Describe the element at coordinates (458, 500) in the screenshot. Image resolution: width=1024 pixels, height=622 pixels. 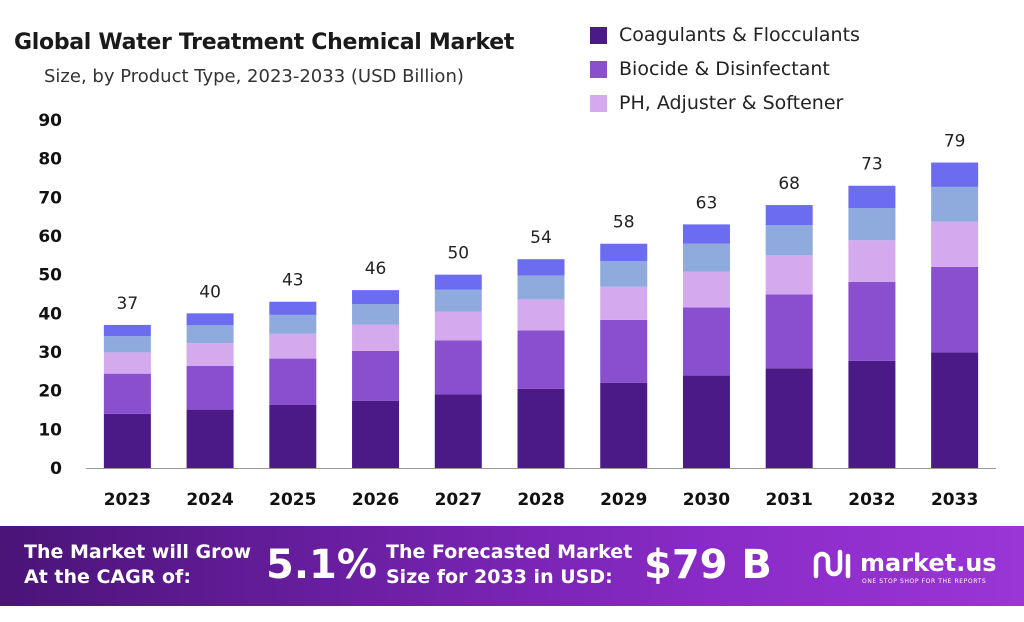
I see `x-tick-label: 2027` at that location.